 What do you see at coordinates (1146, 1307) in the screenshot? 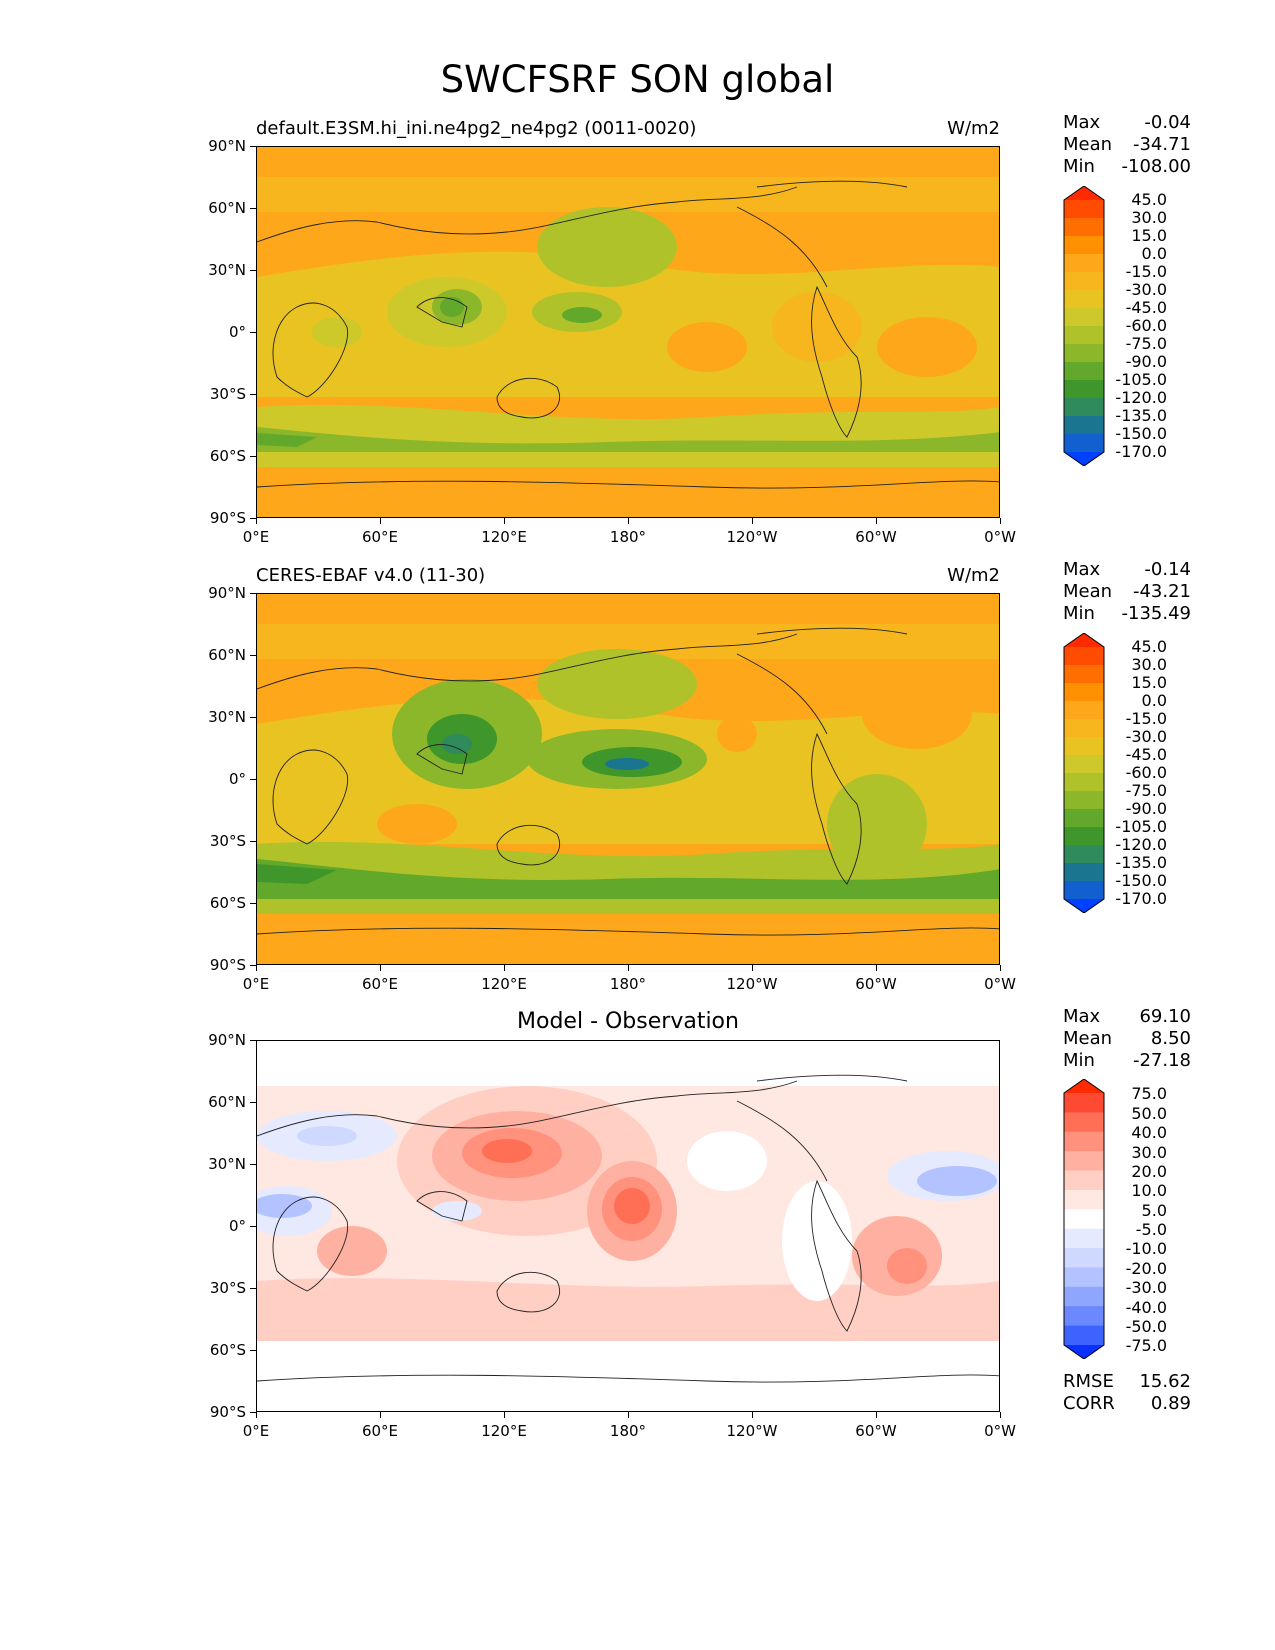
I see `colorbar-tick-label: -40.0` at bounding box center [1146, 1307].